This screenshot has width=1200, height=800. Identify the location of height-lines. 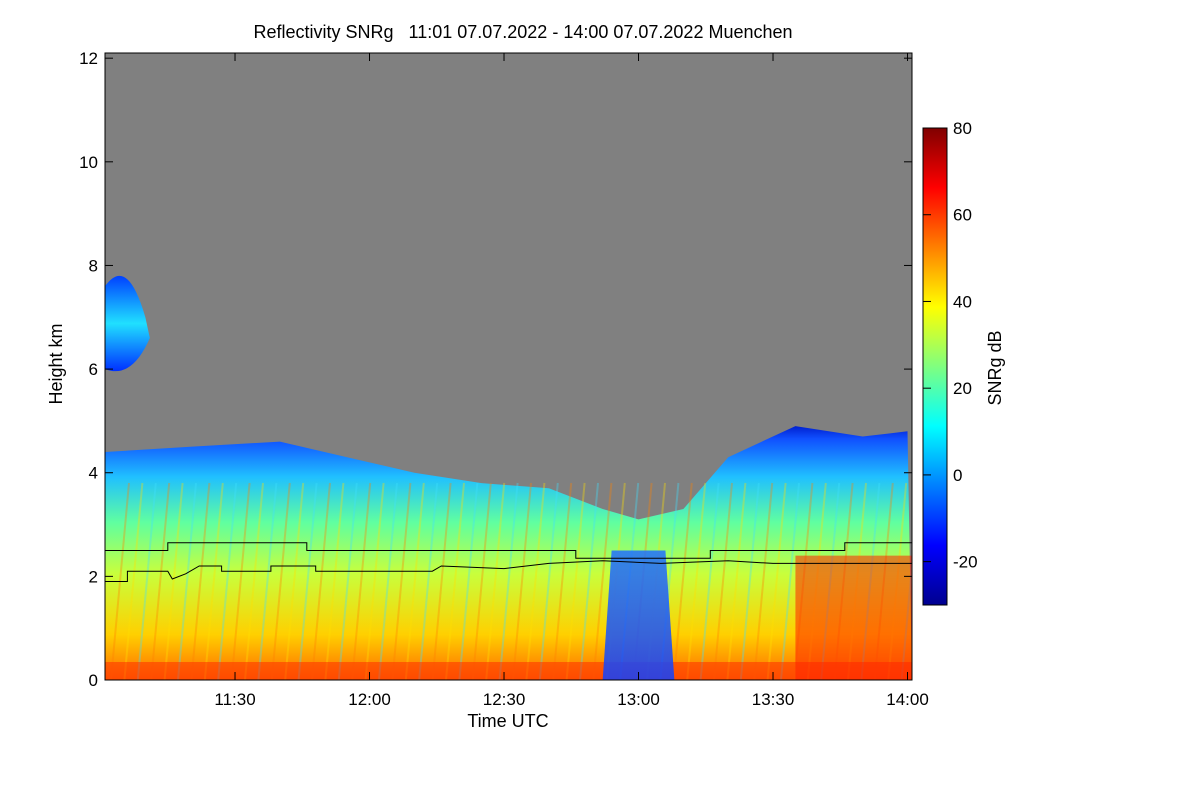
(508, 562).